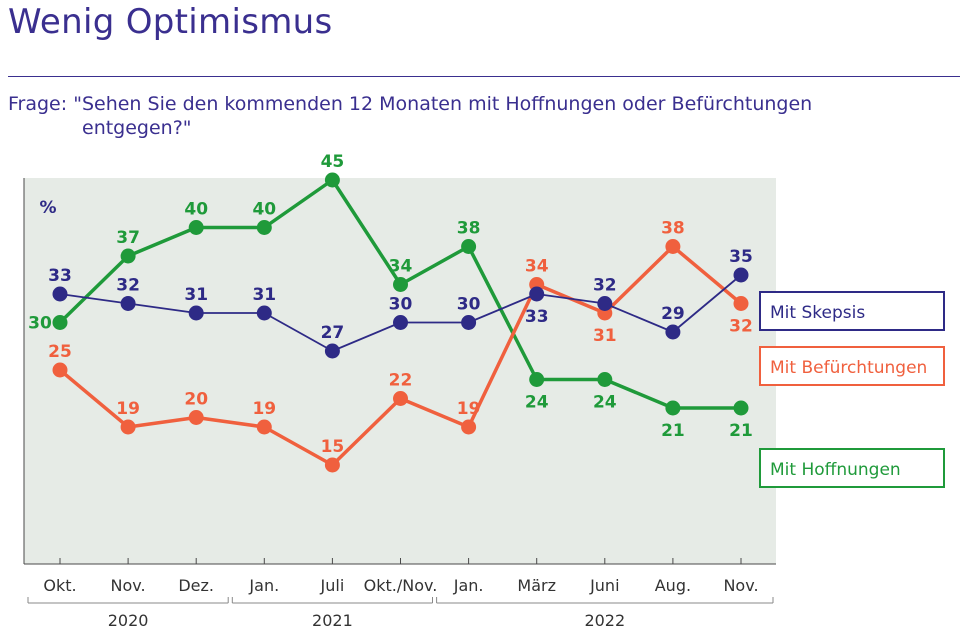  What do you see at coordinates (401, 585) in the screenshot?
I see `x-tick-label: Okt./Nov.` at bounding box center [401, 585].